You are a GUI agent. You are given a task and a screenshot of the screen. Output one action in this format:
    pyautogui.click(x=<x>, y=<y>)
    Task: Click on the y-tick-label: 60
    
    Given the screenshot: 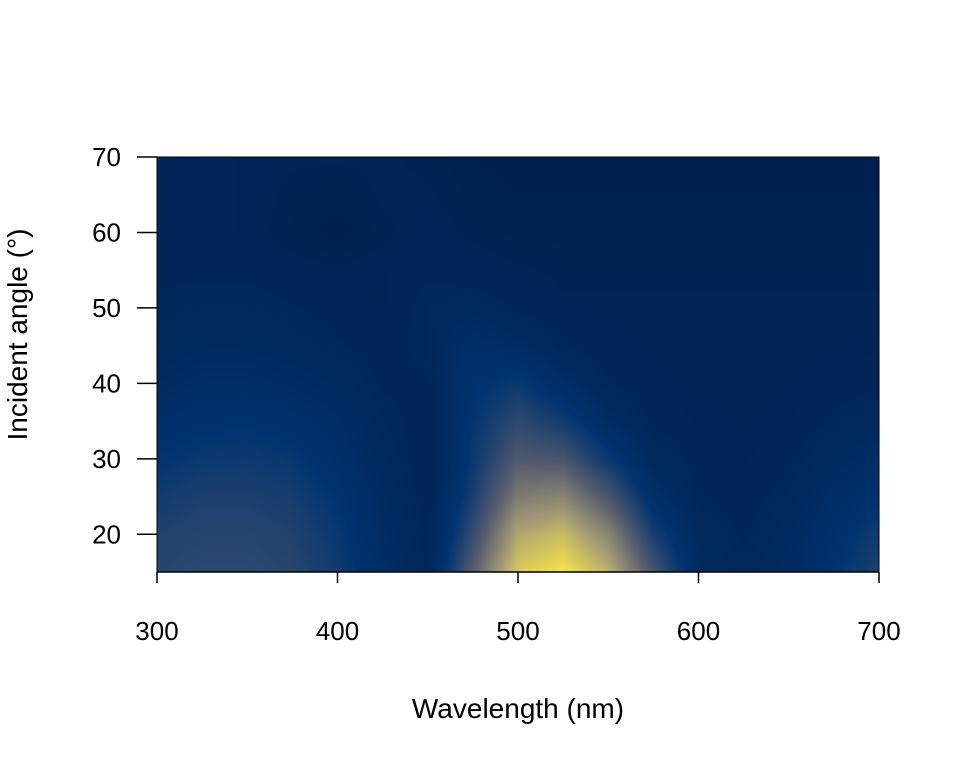 What is the action you would take?
    pyautogui.click(x=106, y=232)
    